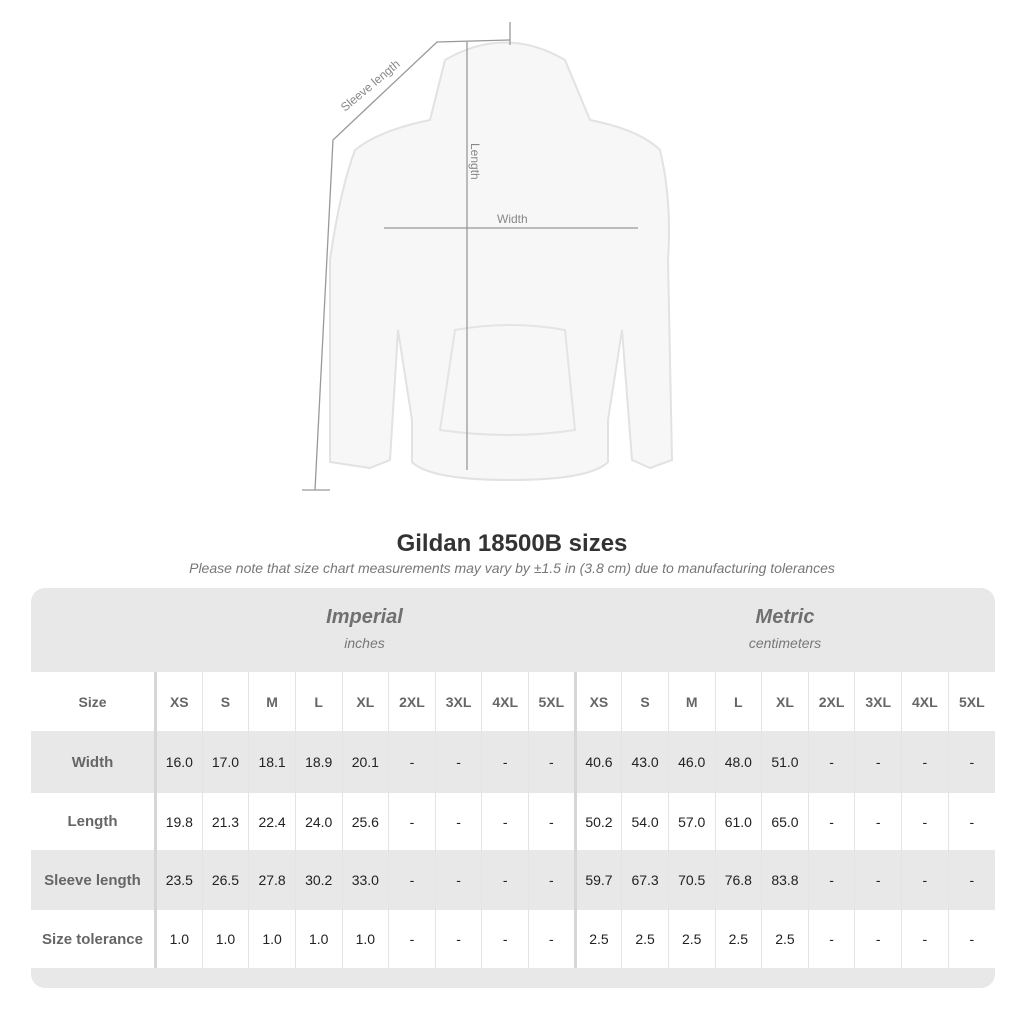  I want to click on metric-title: Metric, so click(785, 617).